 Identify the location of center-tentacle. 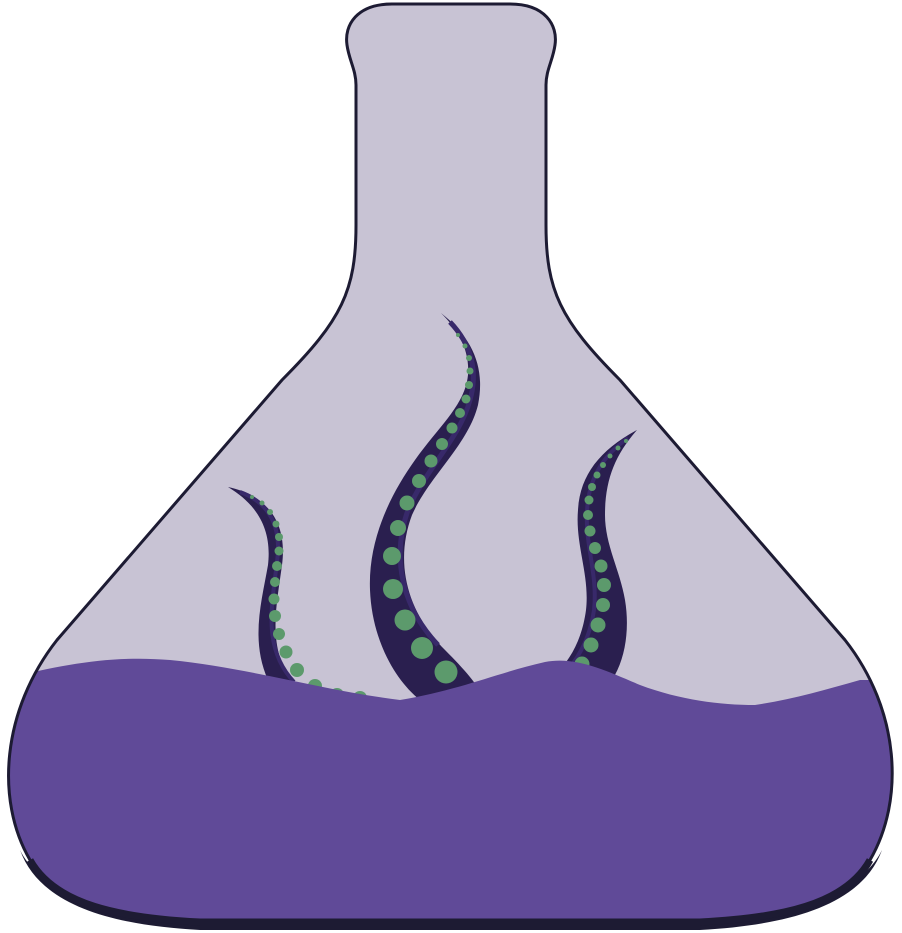
(427, 506).